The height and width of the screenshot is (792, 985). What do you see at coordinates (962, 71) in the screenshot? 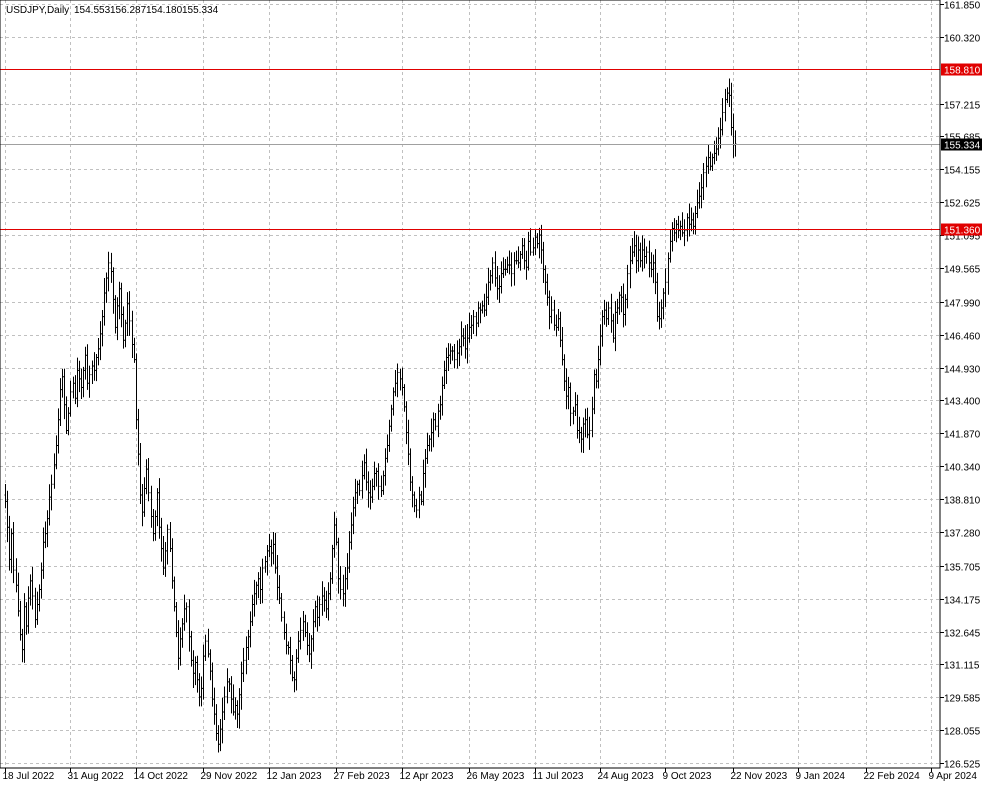
I see `level-label-text: 158.810` at bounding box center [962, 71].